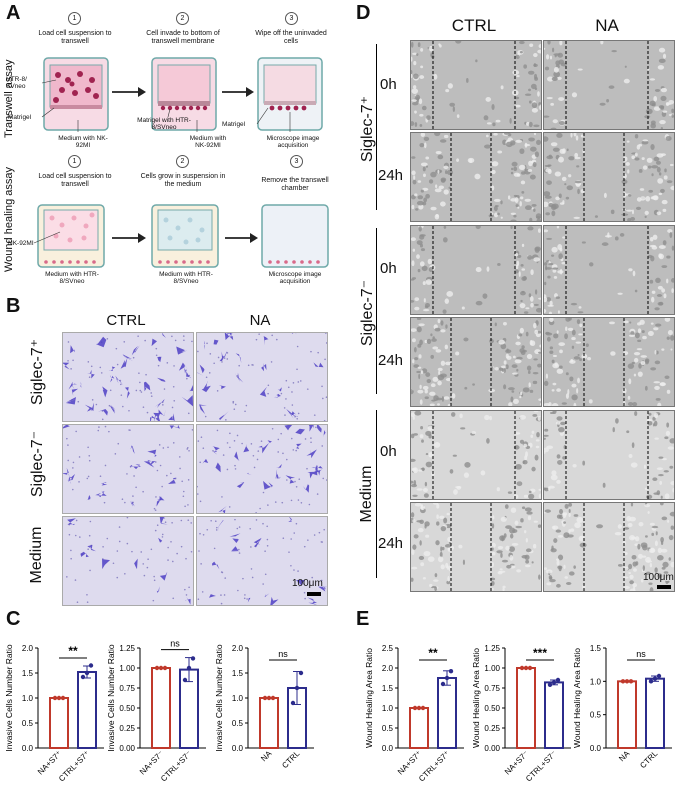 This screenshot has height=792, width=685. What do you see at coordinates (474, 25) in the screenshot?
I see `panel-d-col-ctrl: CTRL` at bounding box center [474, 25].